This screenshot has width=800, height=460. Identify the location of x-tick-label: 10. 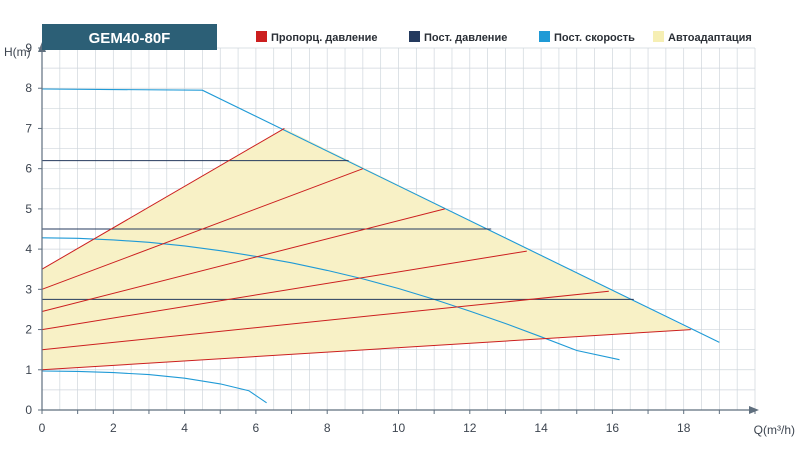
(399, 428).